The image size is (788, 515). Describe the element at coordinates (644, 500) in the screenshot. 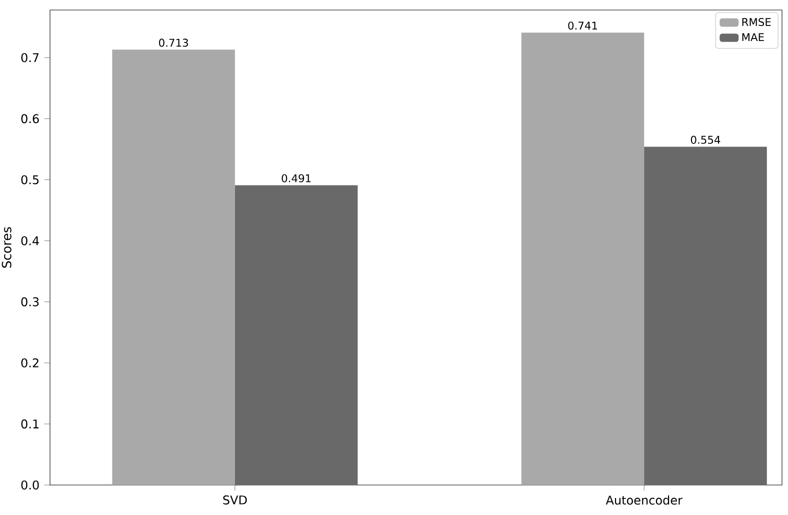

I see `x-tick-label: Autoencoder` at that location.